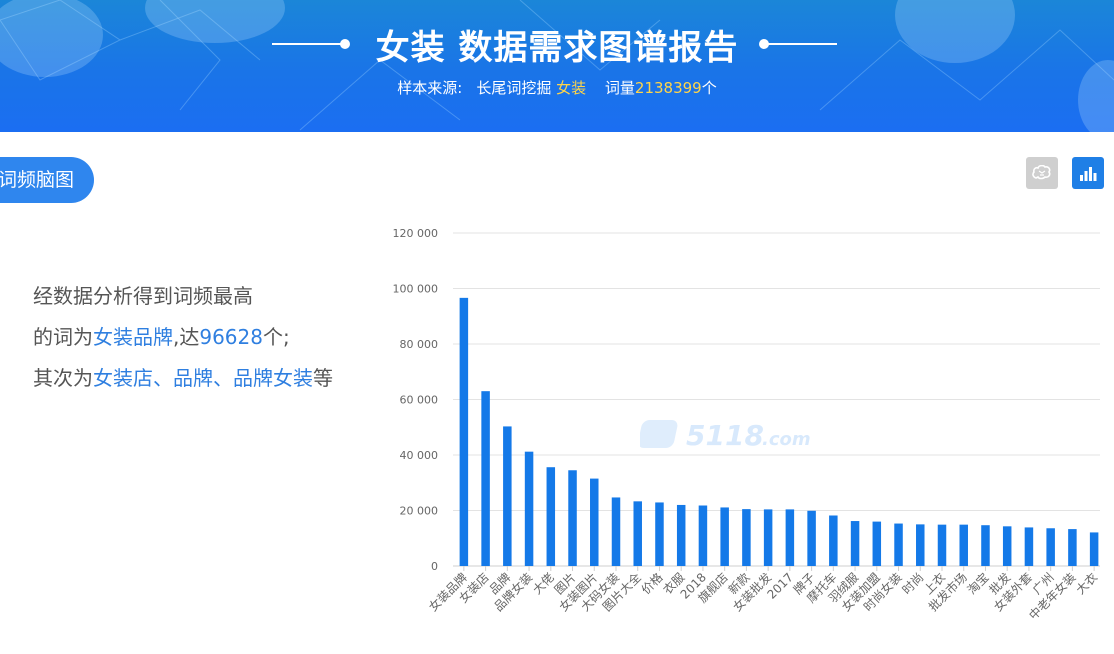 This screenshot has height=654, width=1114. What do you see at coordinates (571, 88) in the screenshot?
I see `source-keyword: 女装` at bounding box center [571, 88].